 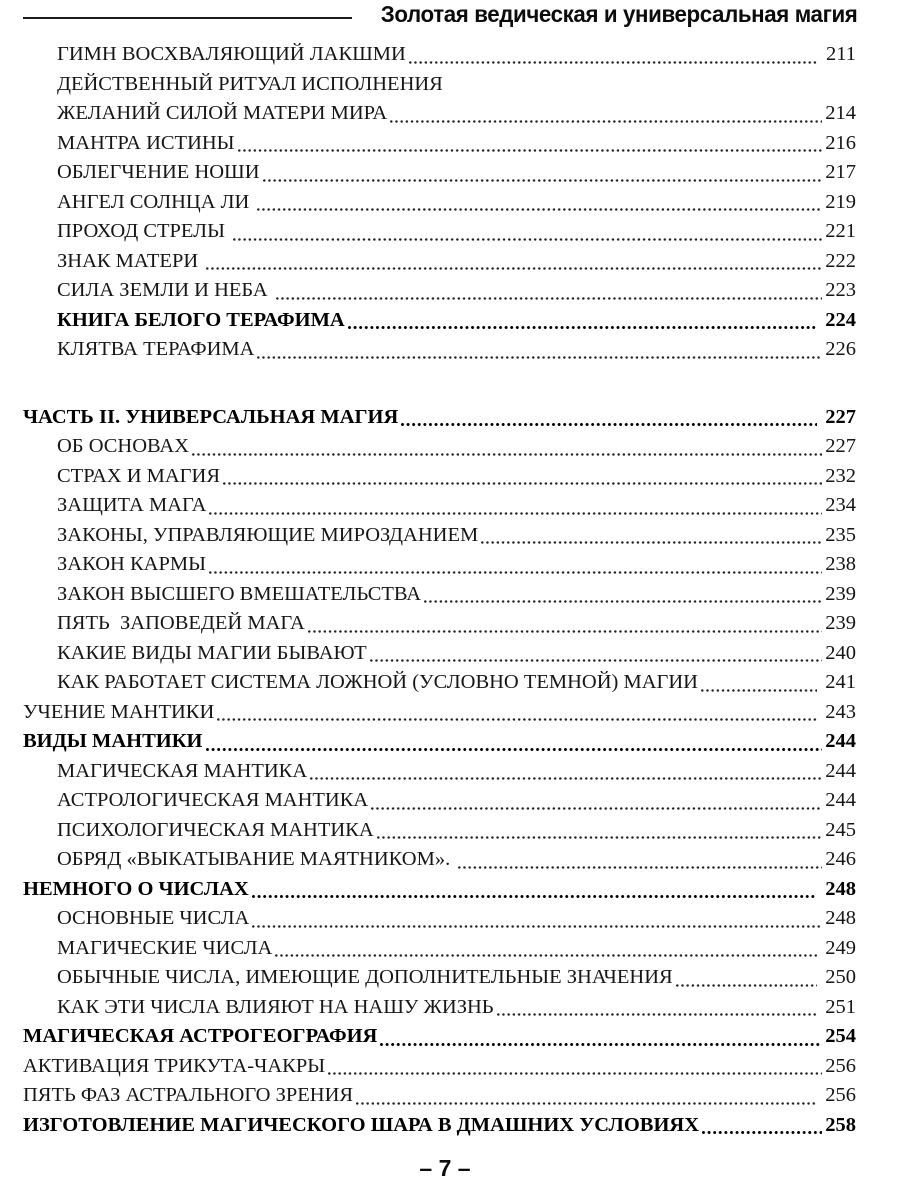 What do you see at coordinates (840, 142) in the screenshot?
I see `toc-entry-page: 216` at bounding box center [840, 142].